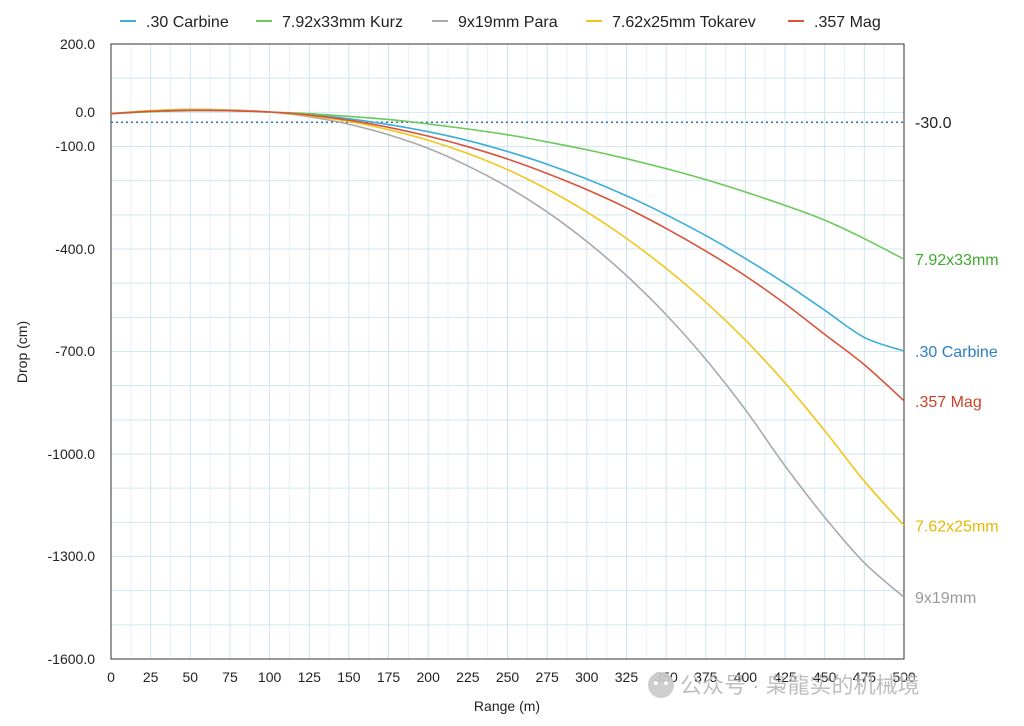  Describe the element at coordinates (191, 677) in the screenshot. I see `x-tick-label: 50` at that location.